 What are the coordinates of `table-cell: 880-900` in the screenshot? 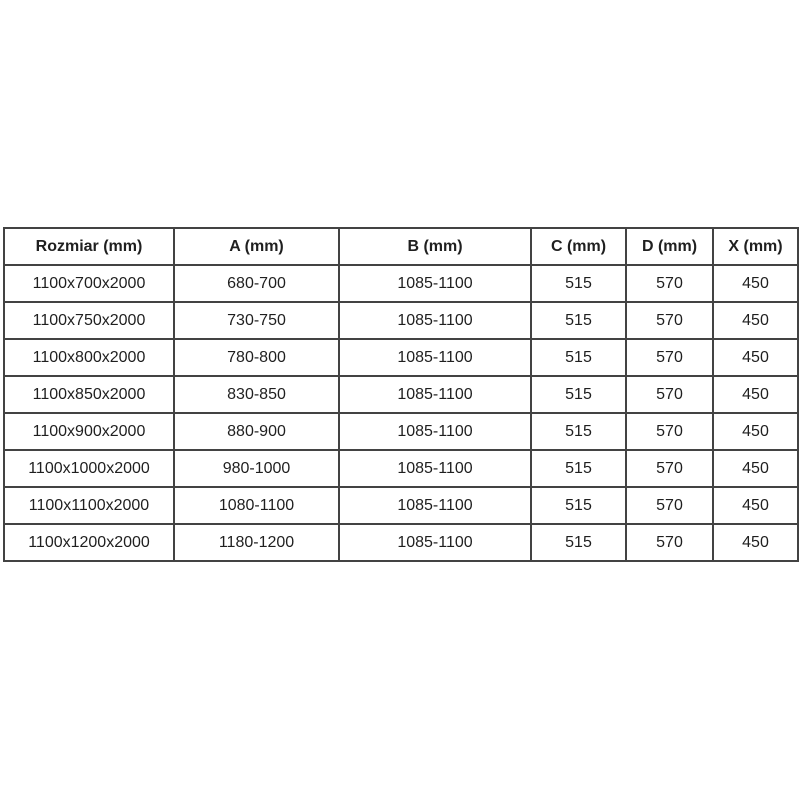 It's located at (256, 431).